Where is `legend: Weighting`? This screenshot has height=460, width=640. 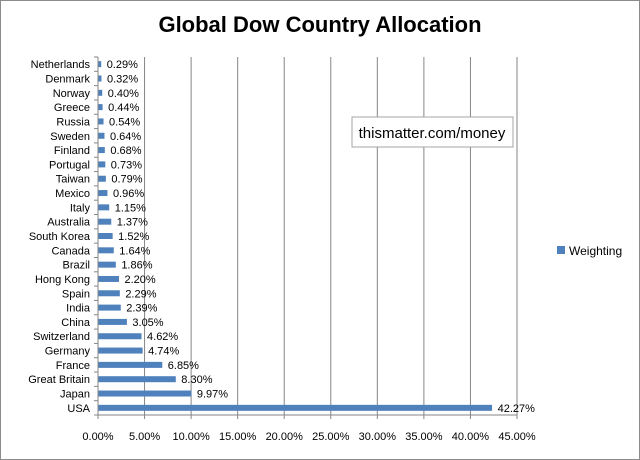
legend: Weighting is located at coordinates (589, 251).